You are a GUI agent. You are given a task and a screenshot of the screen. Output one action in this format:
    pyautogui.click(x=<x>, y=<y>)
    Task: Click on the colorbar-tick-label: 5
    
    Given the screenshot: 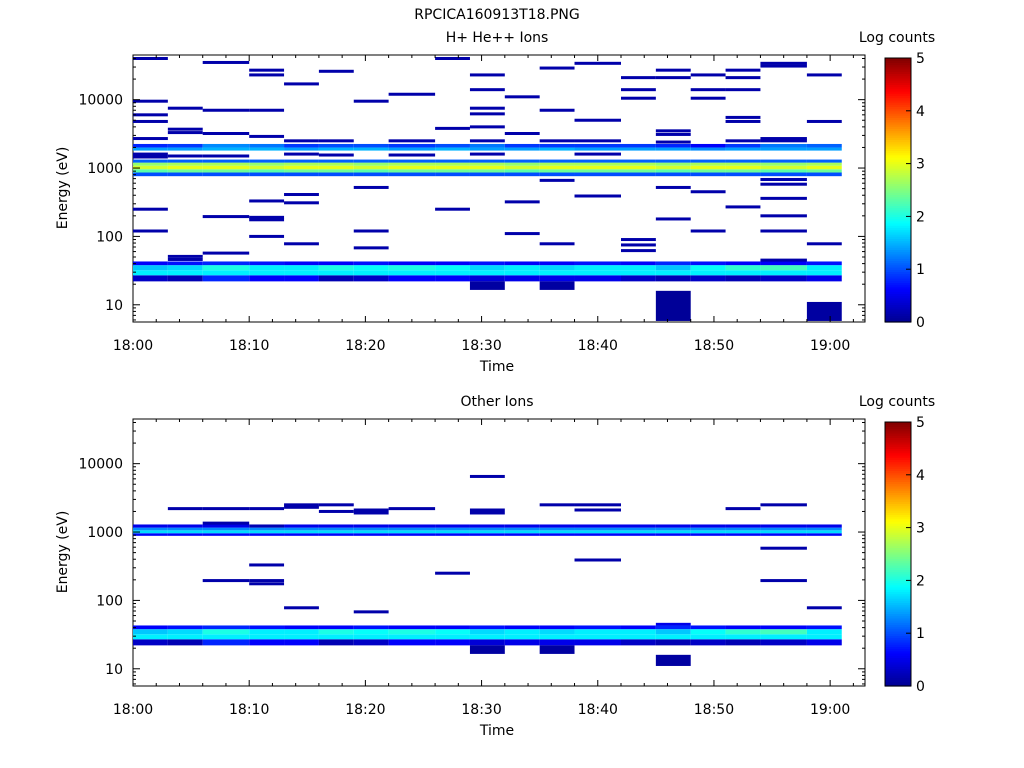 What is the action you would take?
    pyautogui.click(x=920, y=59)
    